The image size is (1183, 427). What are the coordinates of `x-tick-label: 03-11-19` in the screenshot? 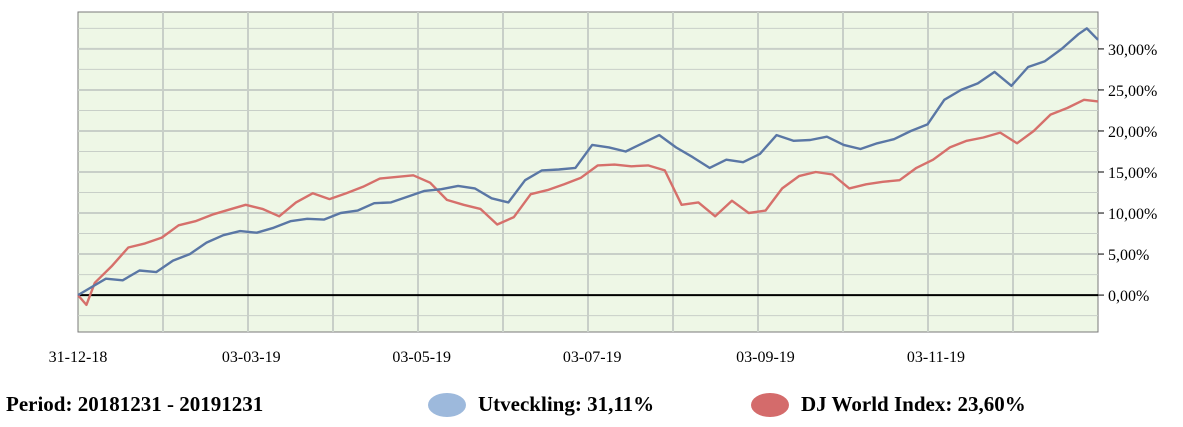 It's located at (936, 357).